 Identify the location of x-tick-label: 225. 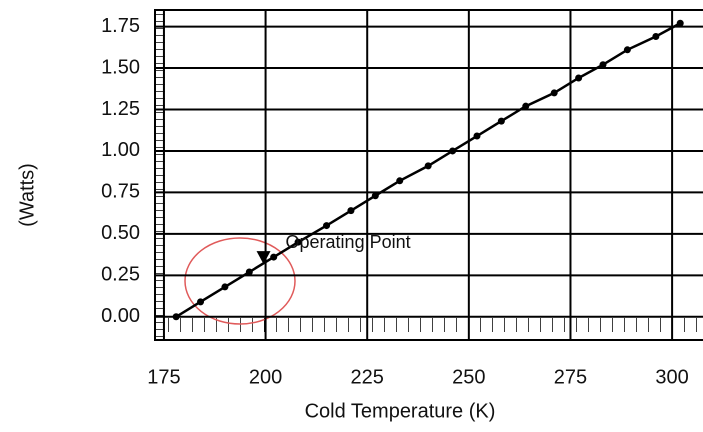
(367, 377).